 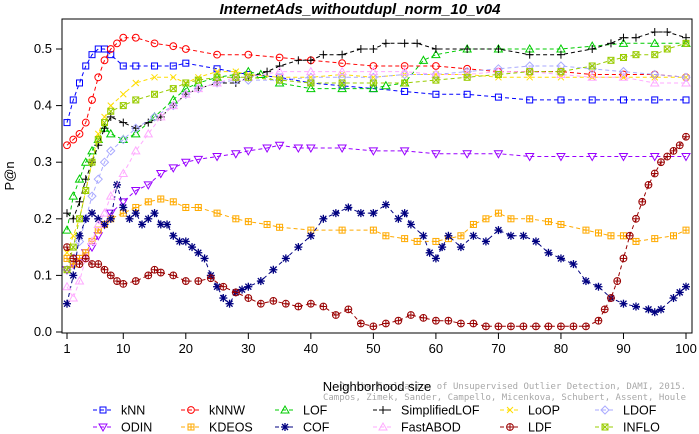 I want to click on x-tick-label: 10, so click(x=123, y=348).